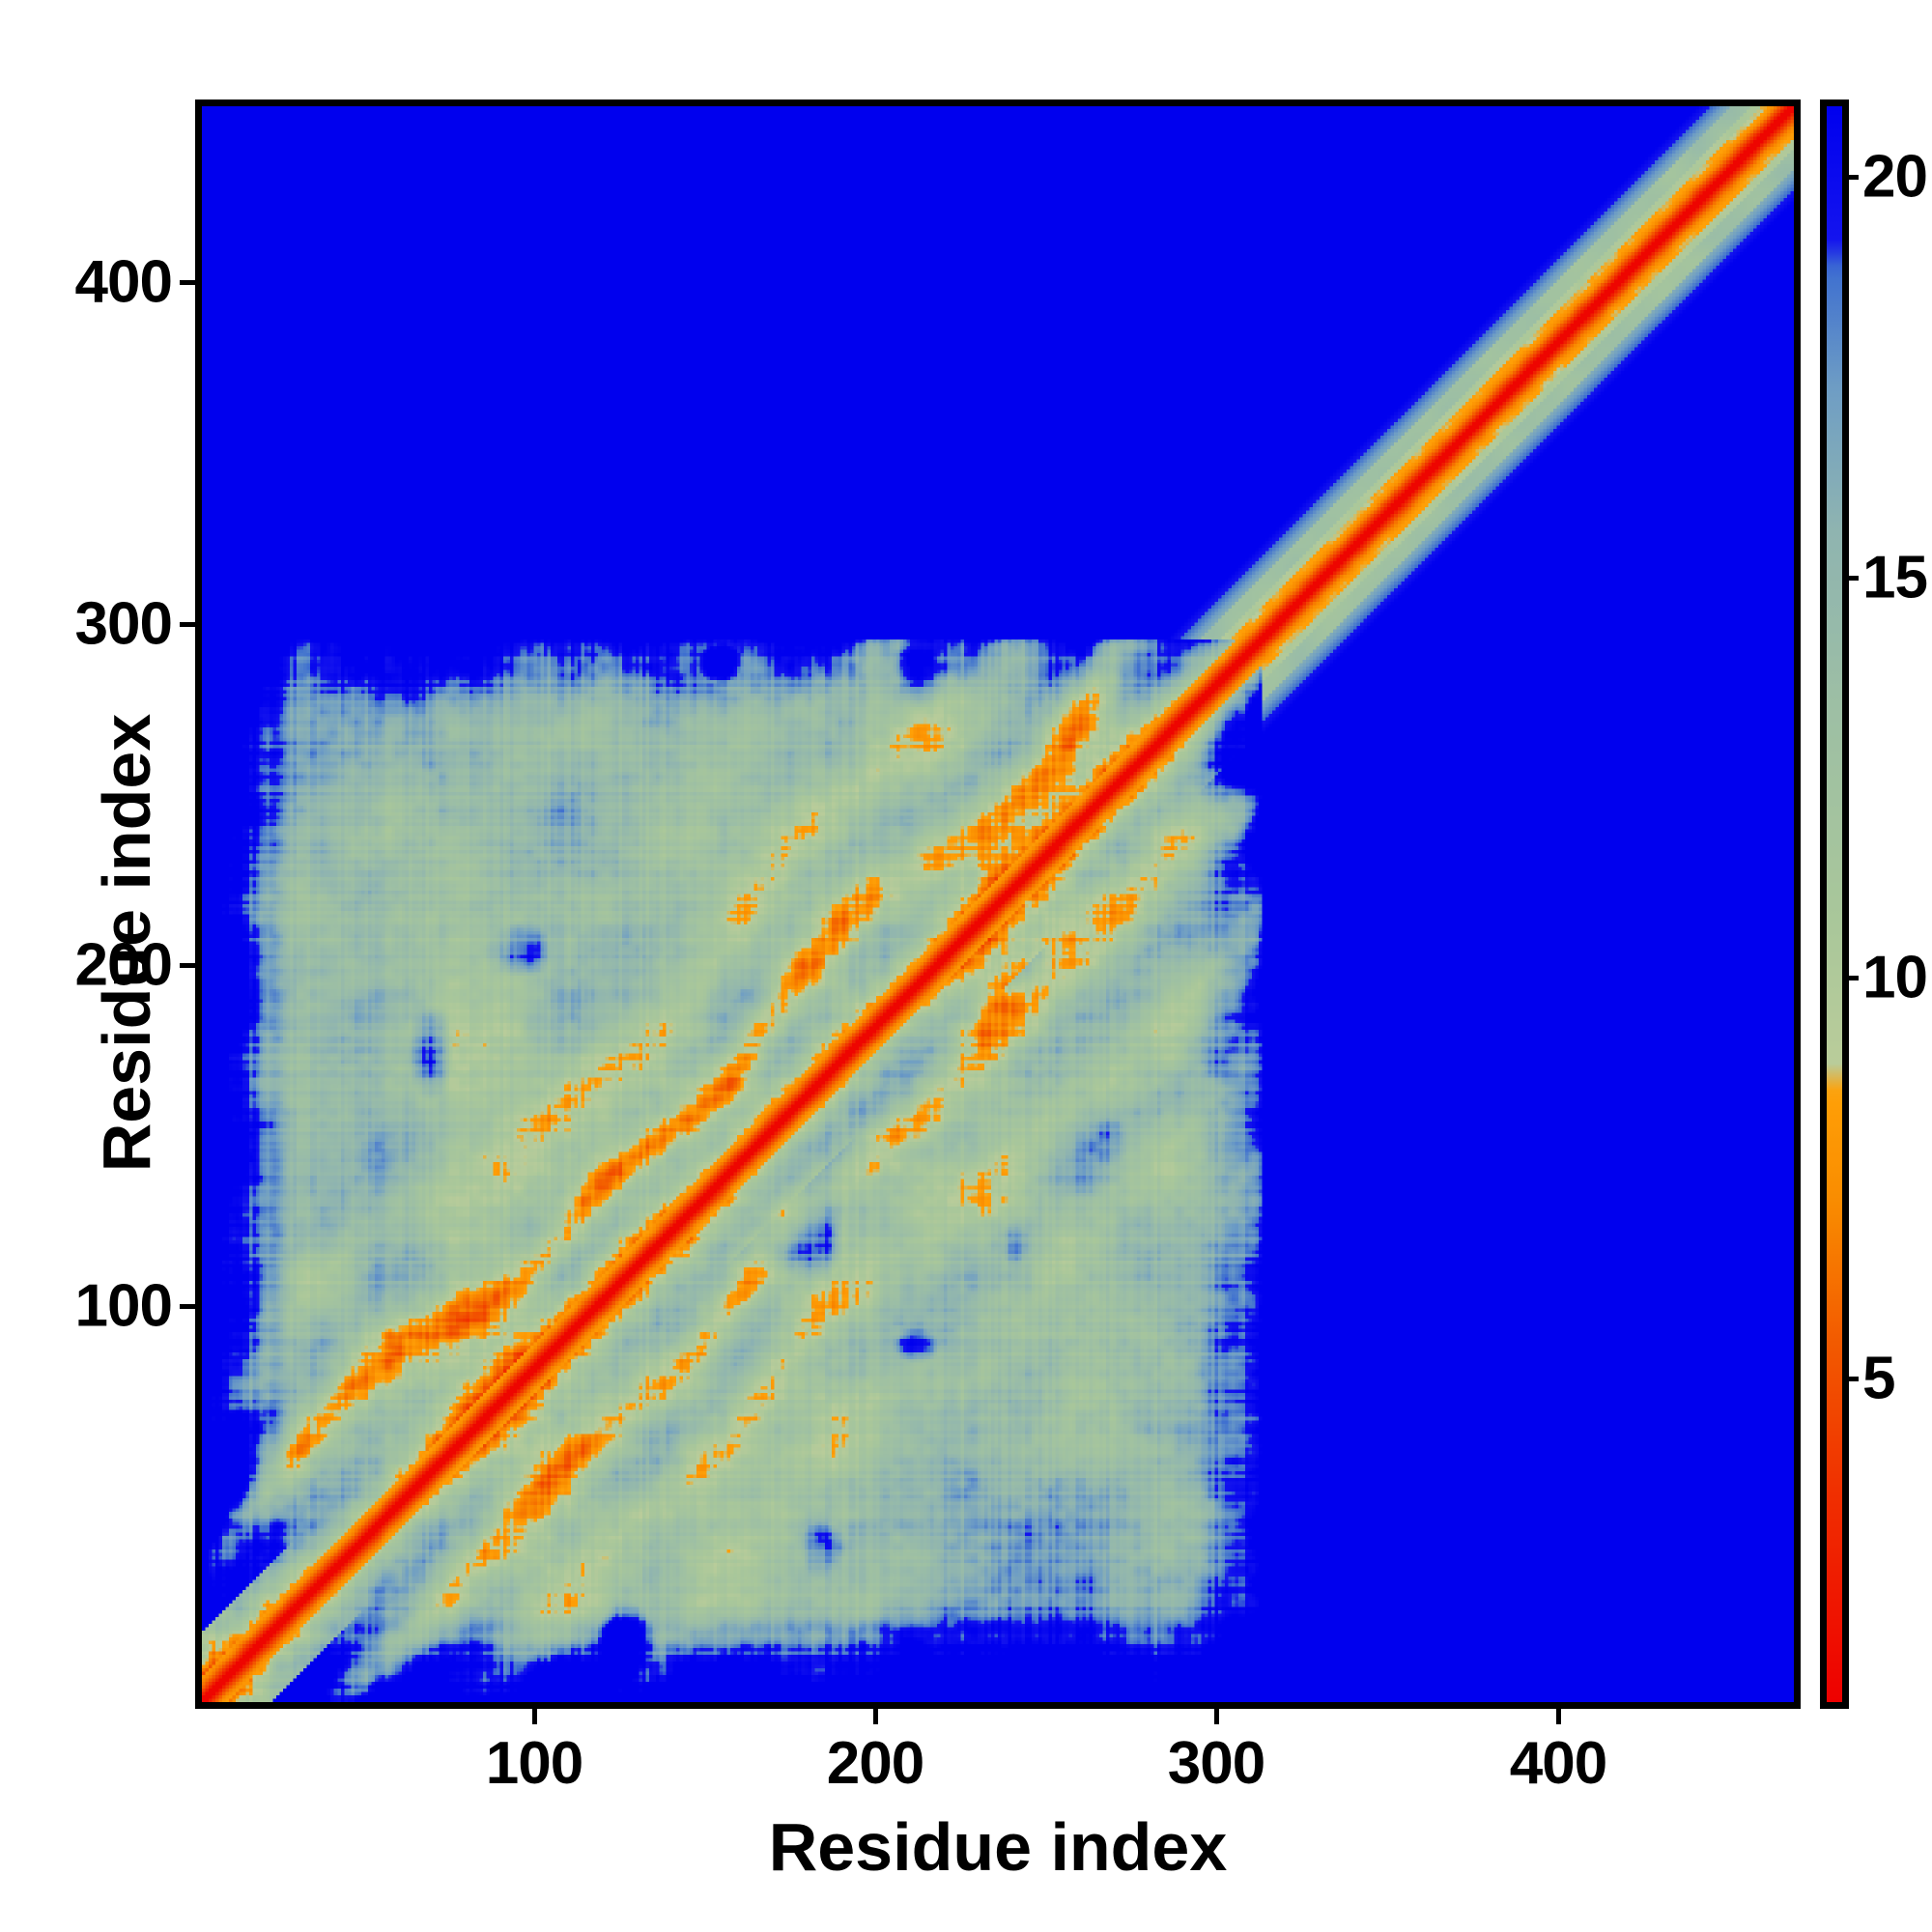 The image size is (1932, 1932). Describe the element at coordinates (534, 1763) in the screenshot. I see `x-tick-label-100: 100` at that location.